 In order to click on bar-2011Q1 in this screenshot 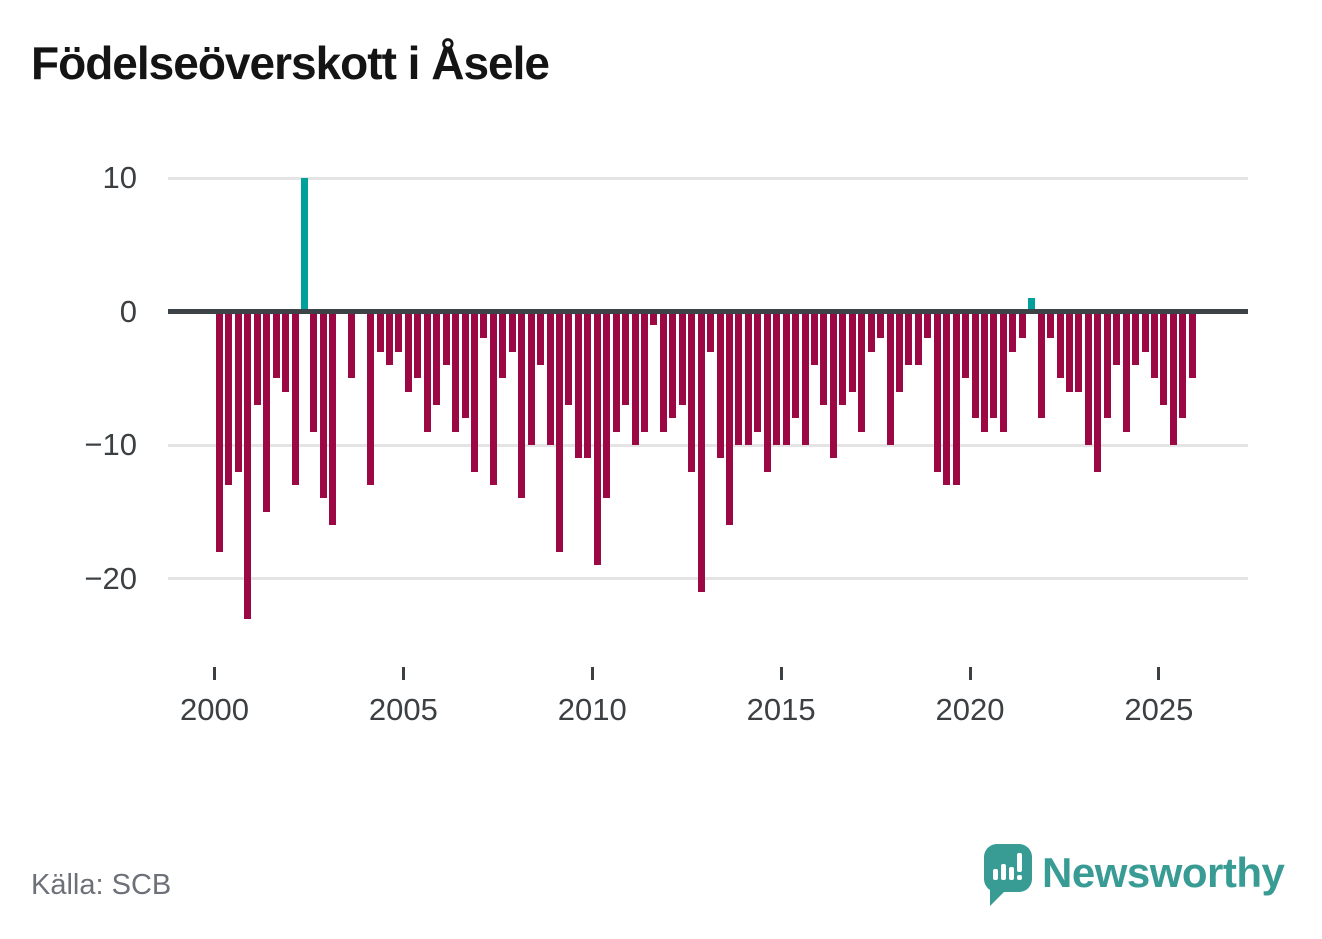, I will do `click(635, 378)`.